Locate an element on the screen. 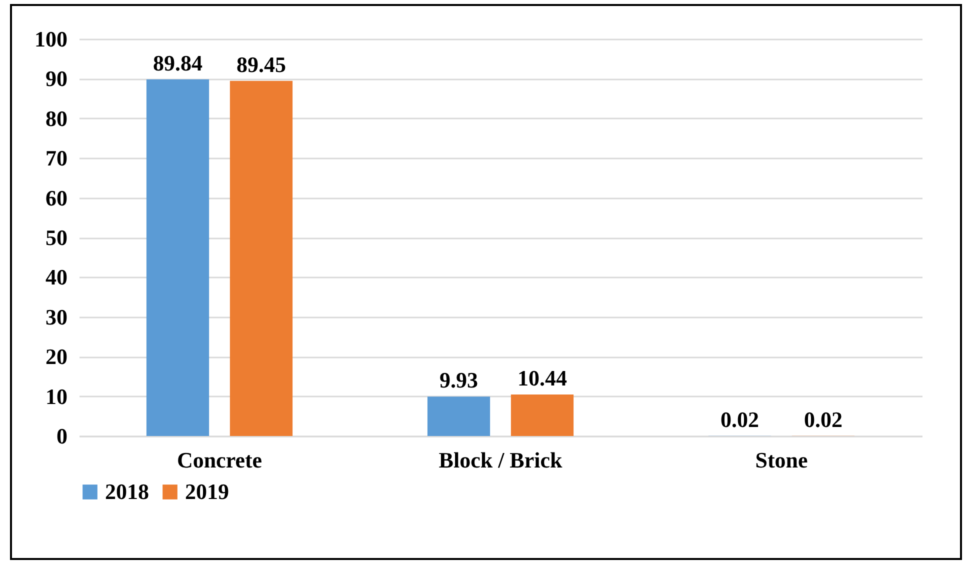 The width and height of the screenshot is (968, 562). x-tick-label: Concrete is located at coordinates (219, 460).